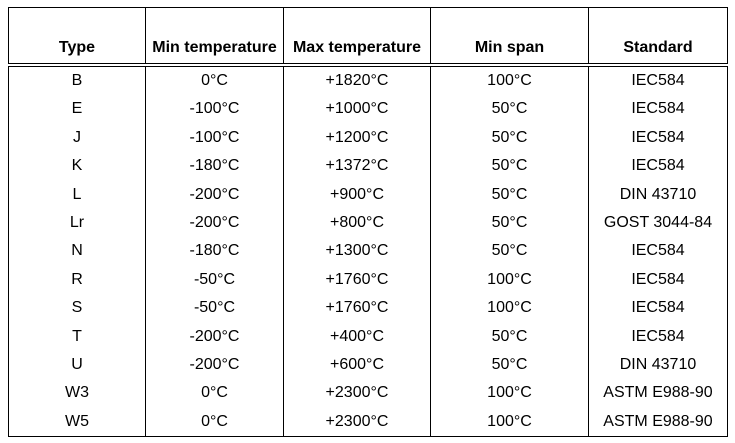 The image size is (735, 443). What do you see at coordinates (77, 393) in the screenshot?
I see `table-cell: W3` at bounding box center [77, 393].